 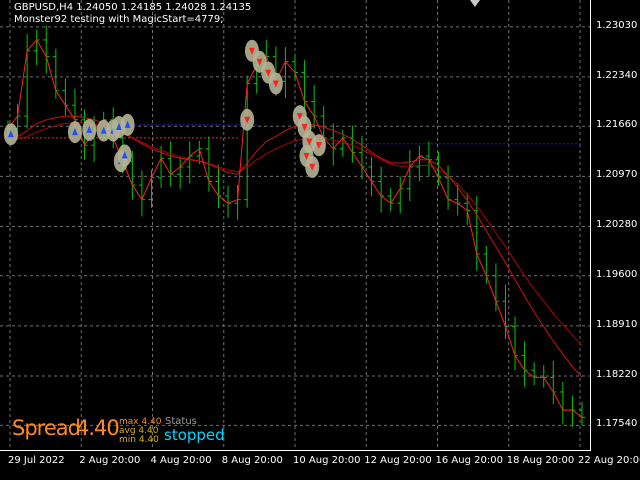 I want to click on price-axis-label: 1.20970, so click(x=617, y=175).